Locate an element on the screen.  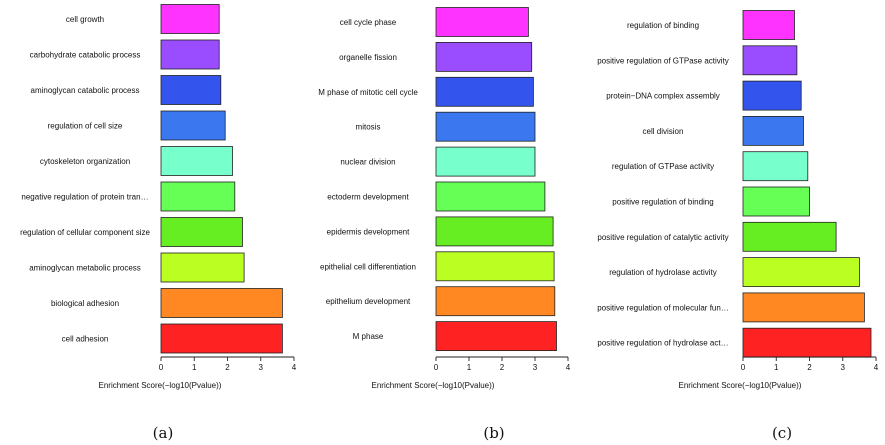
category-label: organelle fission is located at coordinates (368, 57).